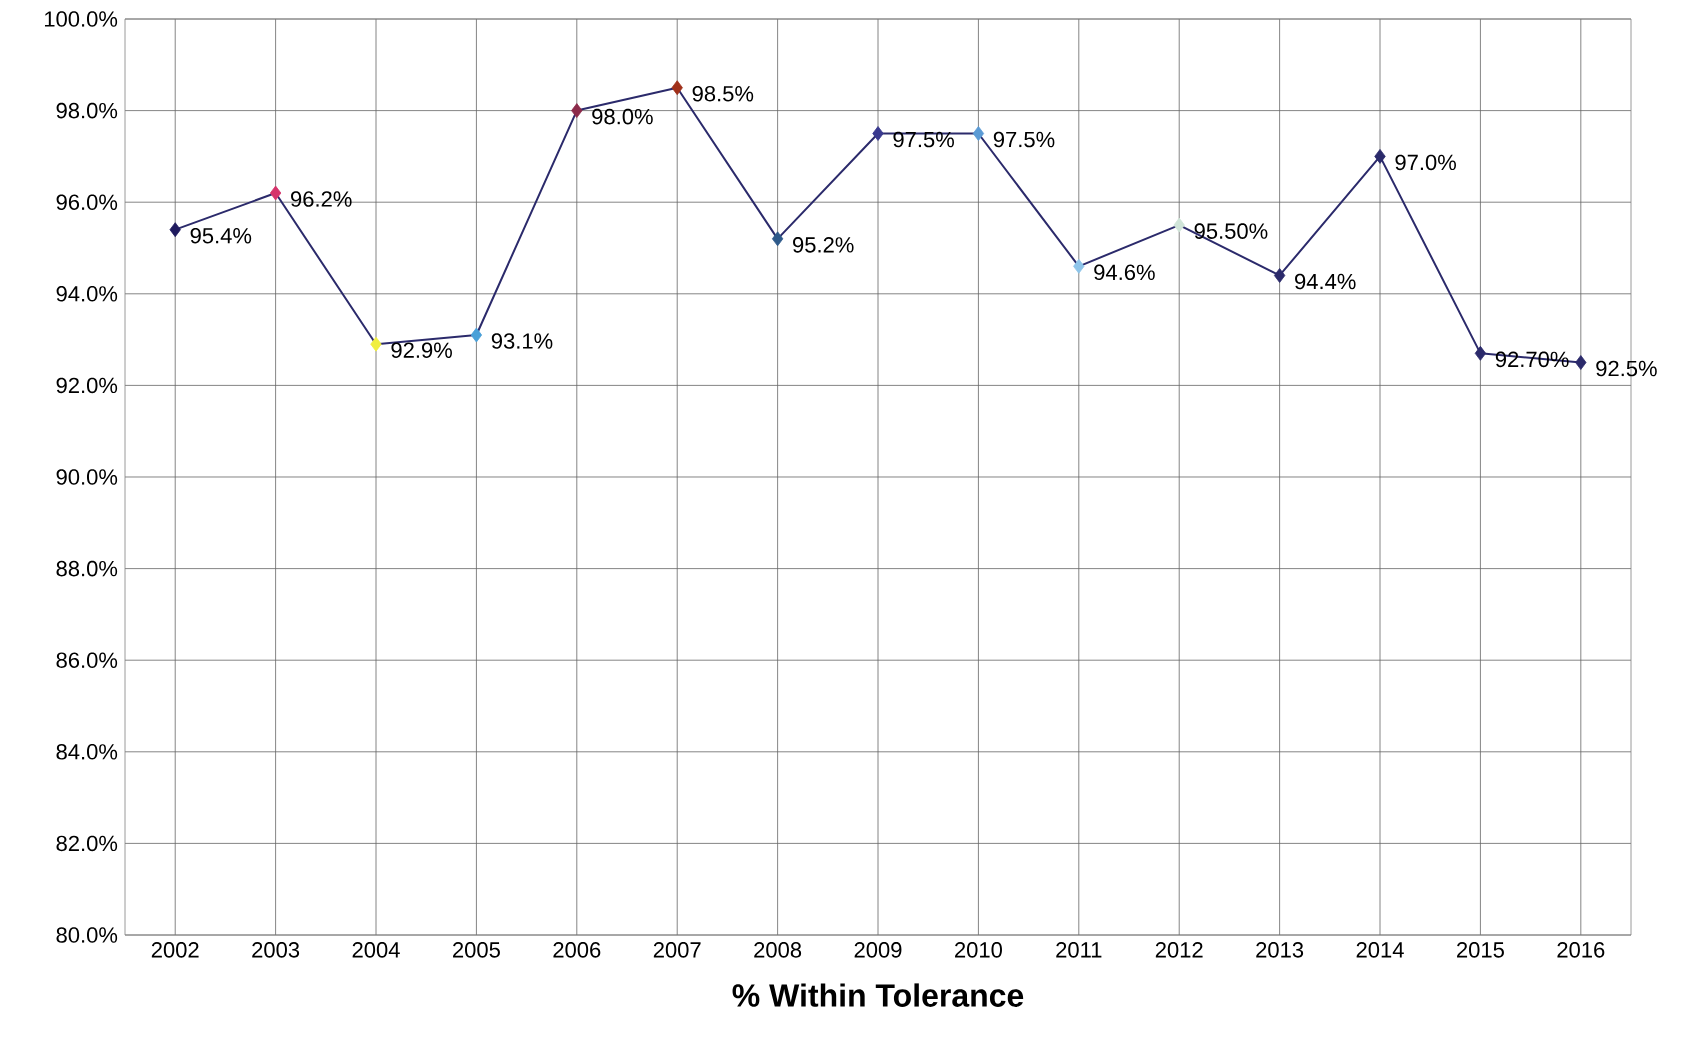 Image resolution: width=1696 pixels, height=1046 pixels. I want to click on y-tick-label: 96.0%, so click(87, 202).